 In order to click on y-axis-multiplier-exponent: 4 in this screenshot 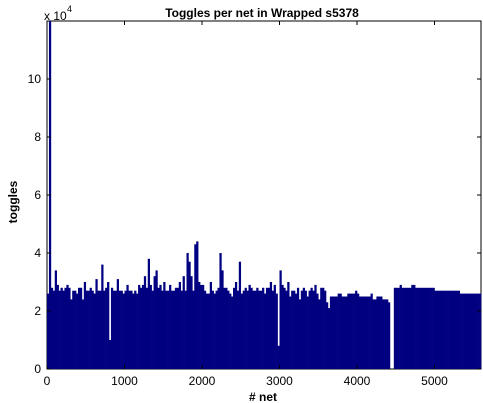, I will do `click(69, 9)`.